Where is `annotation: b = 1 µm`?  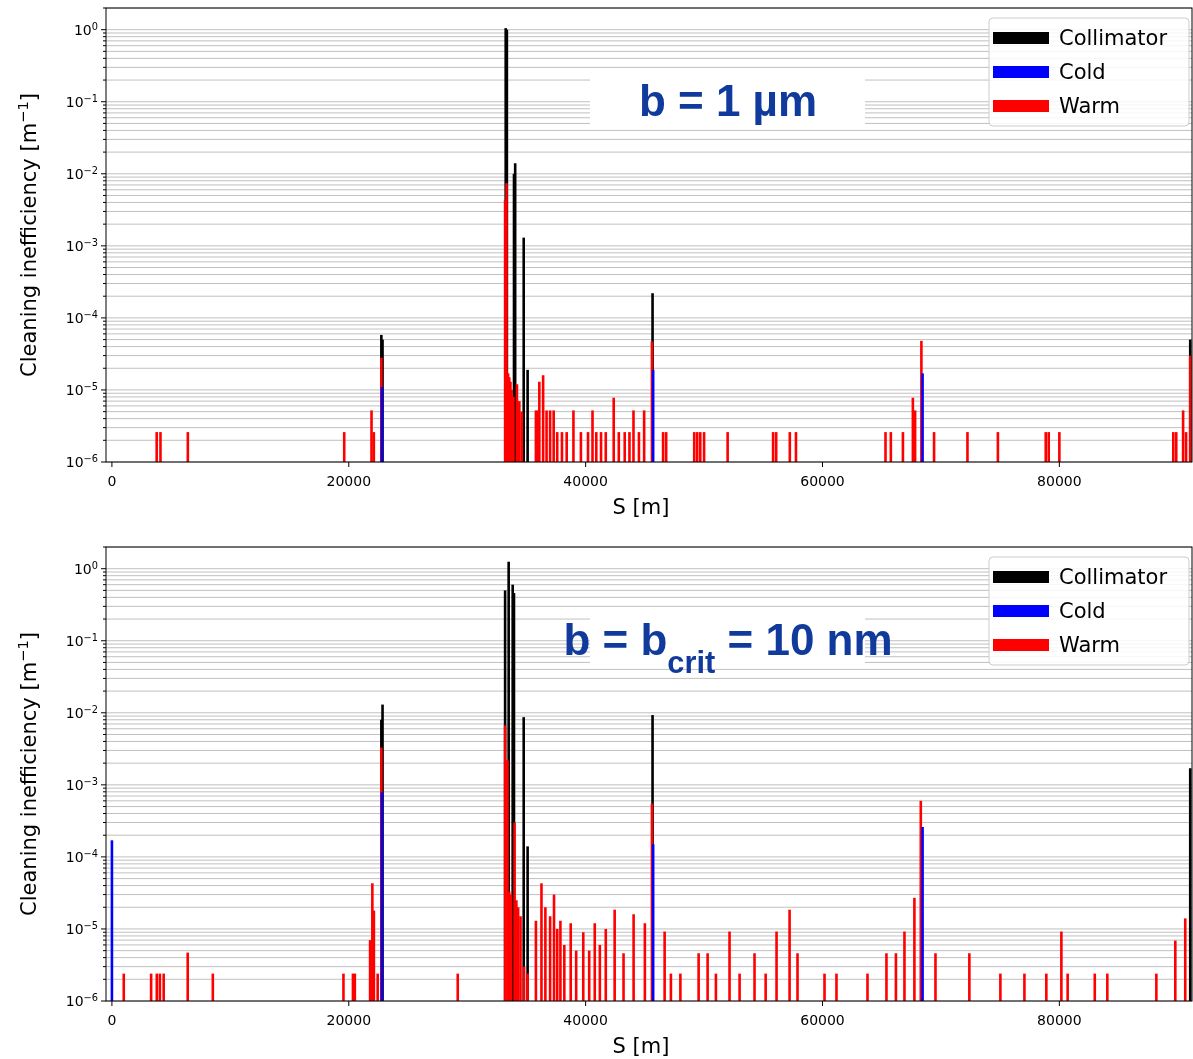 annotation: b = 1 µm is located at coordinates (728, 100).